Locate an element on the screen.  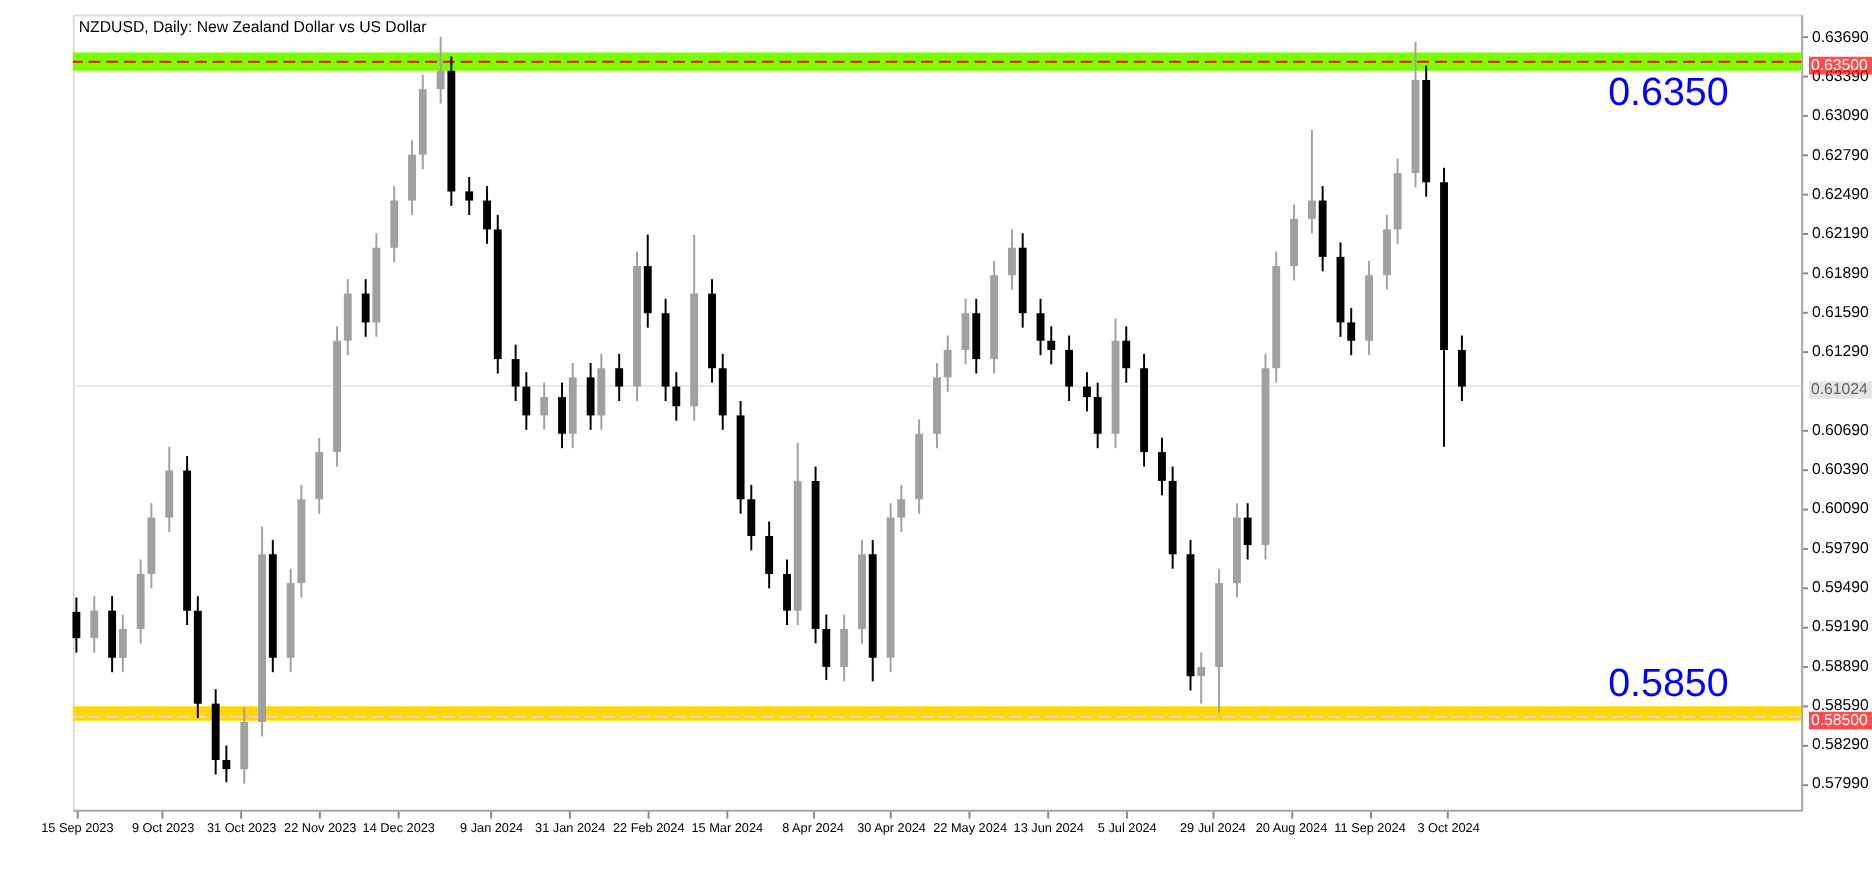
y-tick-label: 0.60090 is located at coordinates (1841, 508).